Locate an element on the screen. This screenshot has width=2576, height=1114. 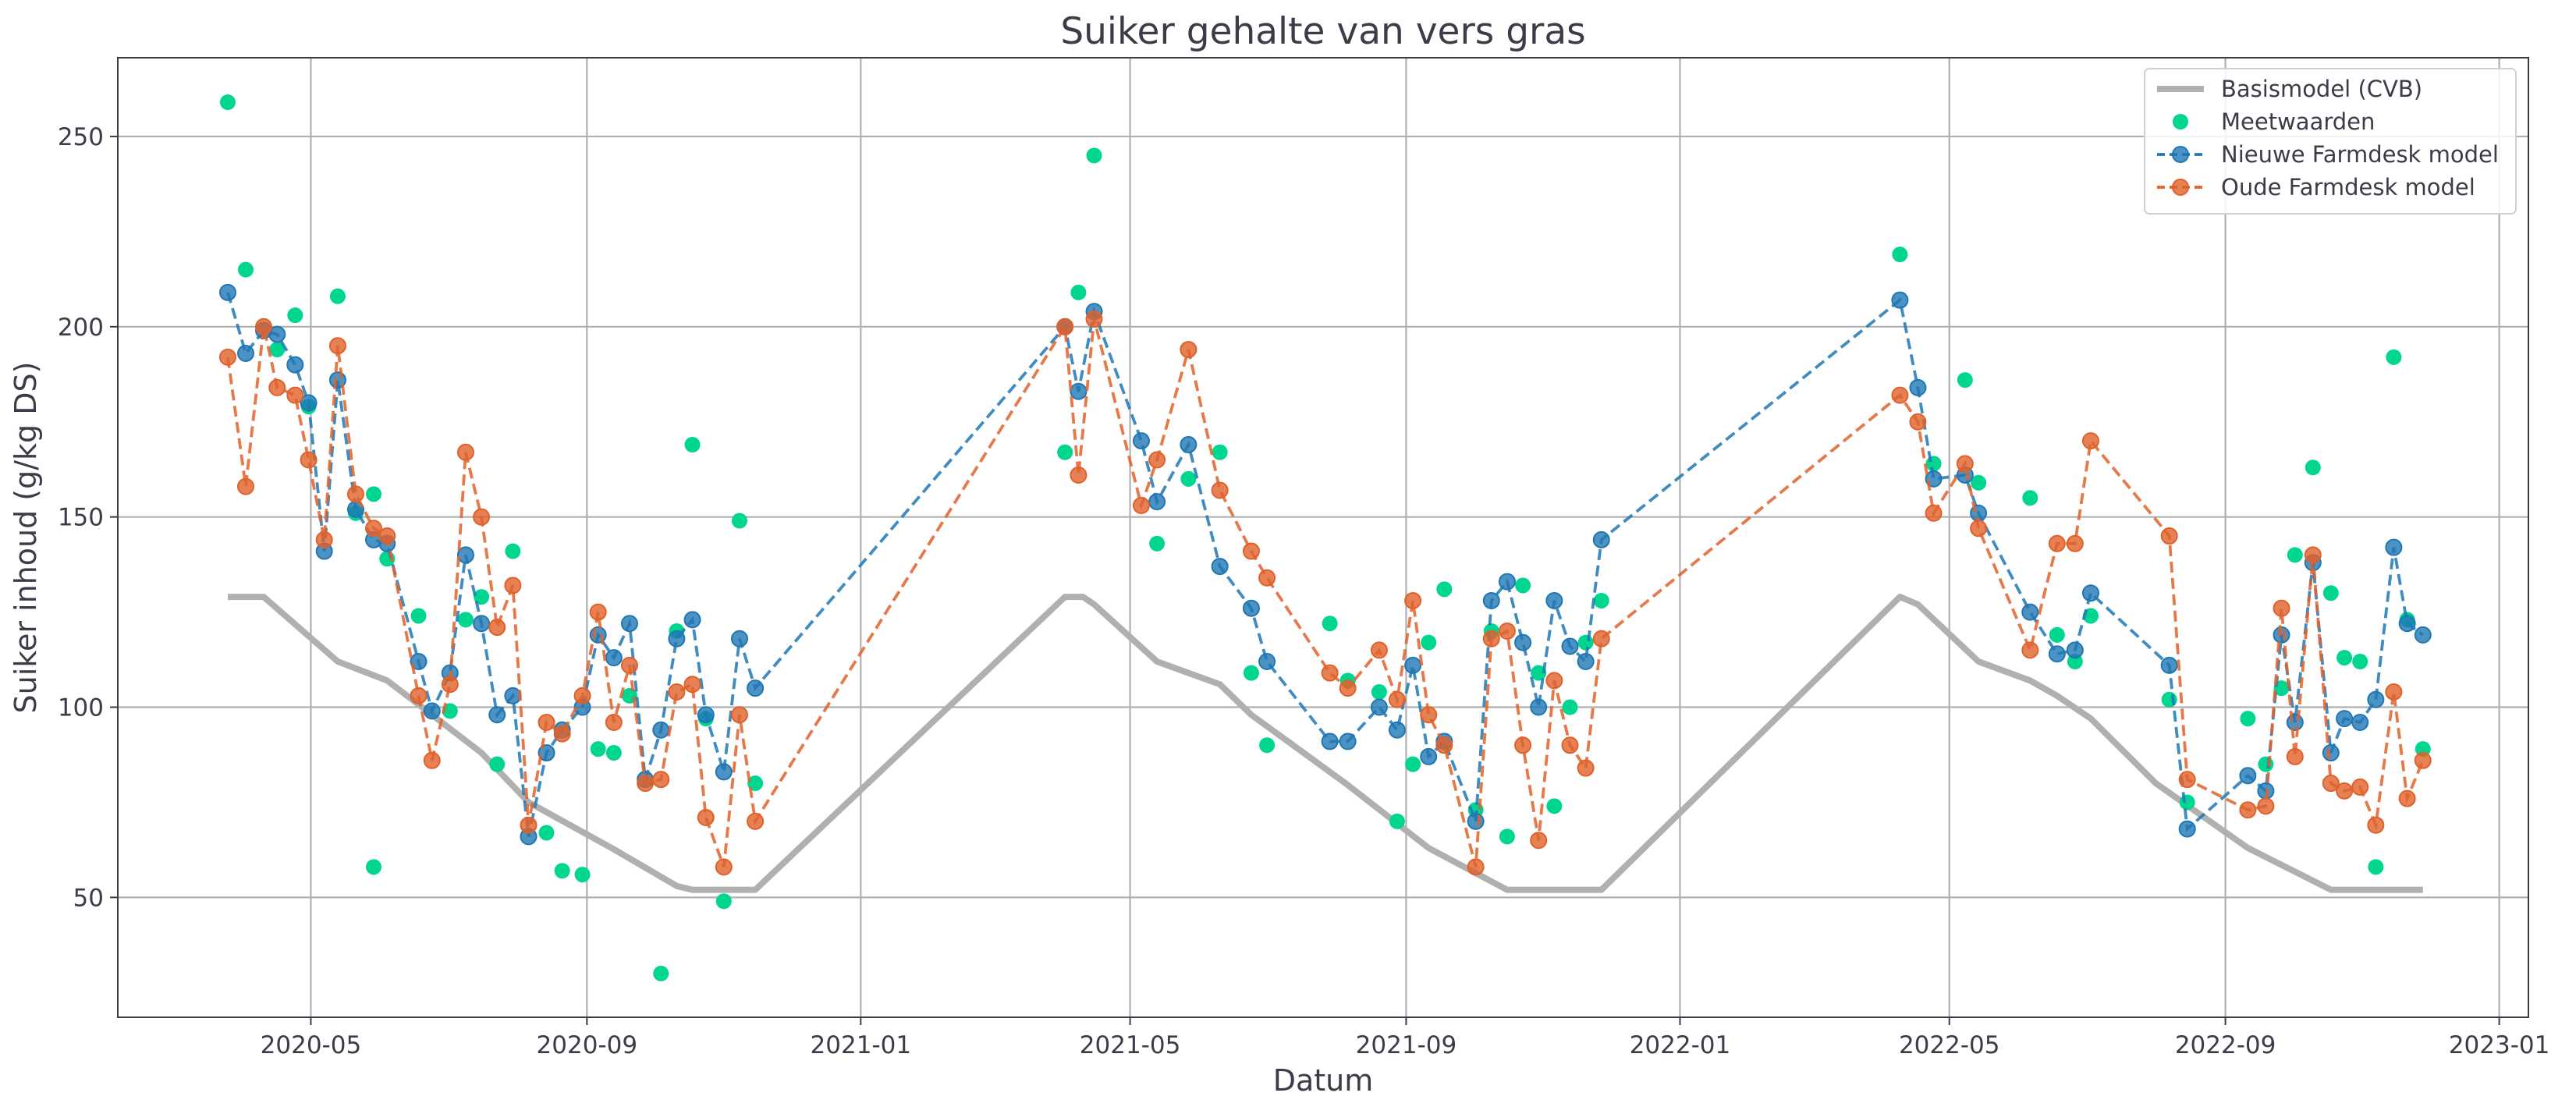
x-tick-label: 2023-01 is located at coordinates (2499, 1045).